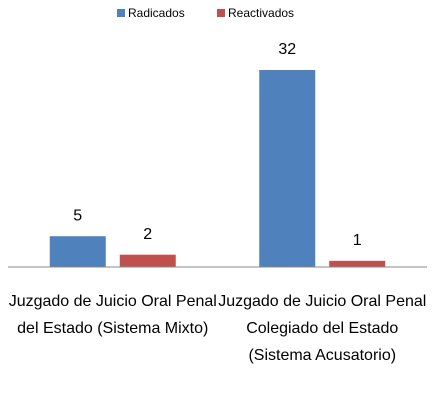 This screenshot has width=432, height=405. I want to click on legend-label: Radicados, so click(156, 13).